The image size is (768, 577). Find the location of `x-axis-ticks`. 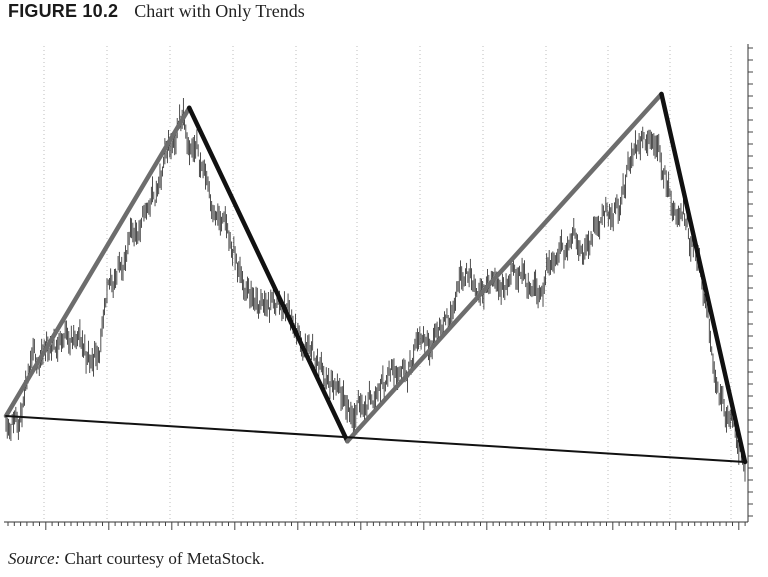

x-axis-ticks is located at coordinates (376, 526).